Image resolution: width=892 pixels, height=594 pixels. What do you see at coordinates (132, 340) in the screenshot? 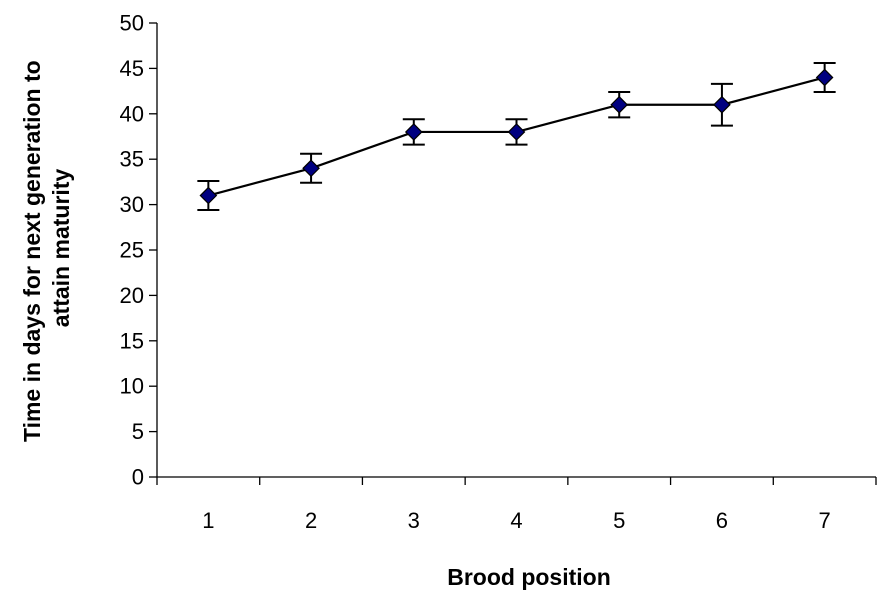
I see `y-tick-label: 15` at bounding box center [132, 340].